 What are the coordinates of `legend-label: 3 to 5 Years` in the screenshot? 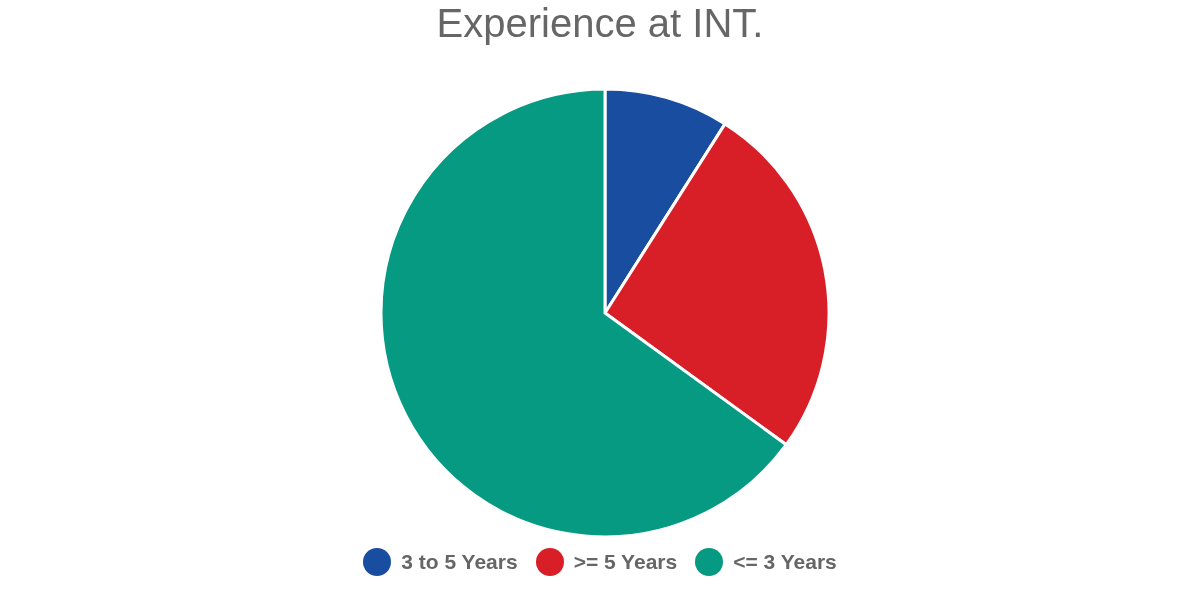 It's located at (459, 562).